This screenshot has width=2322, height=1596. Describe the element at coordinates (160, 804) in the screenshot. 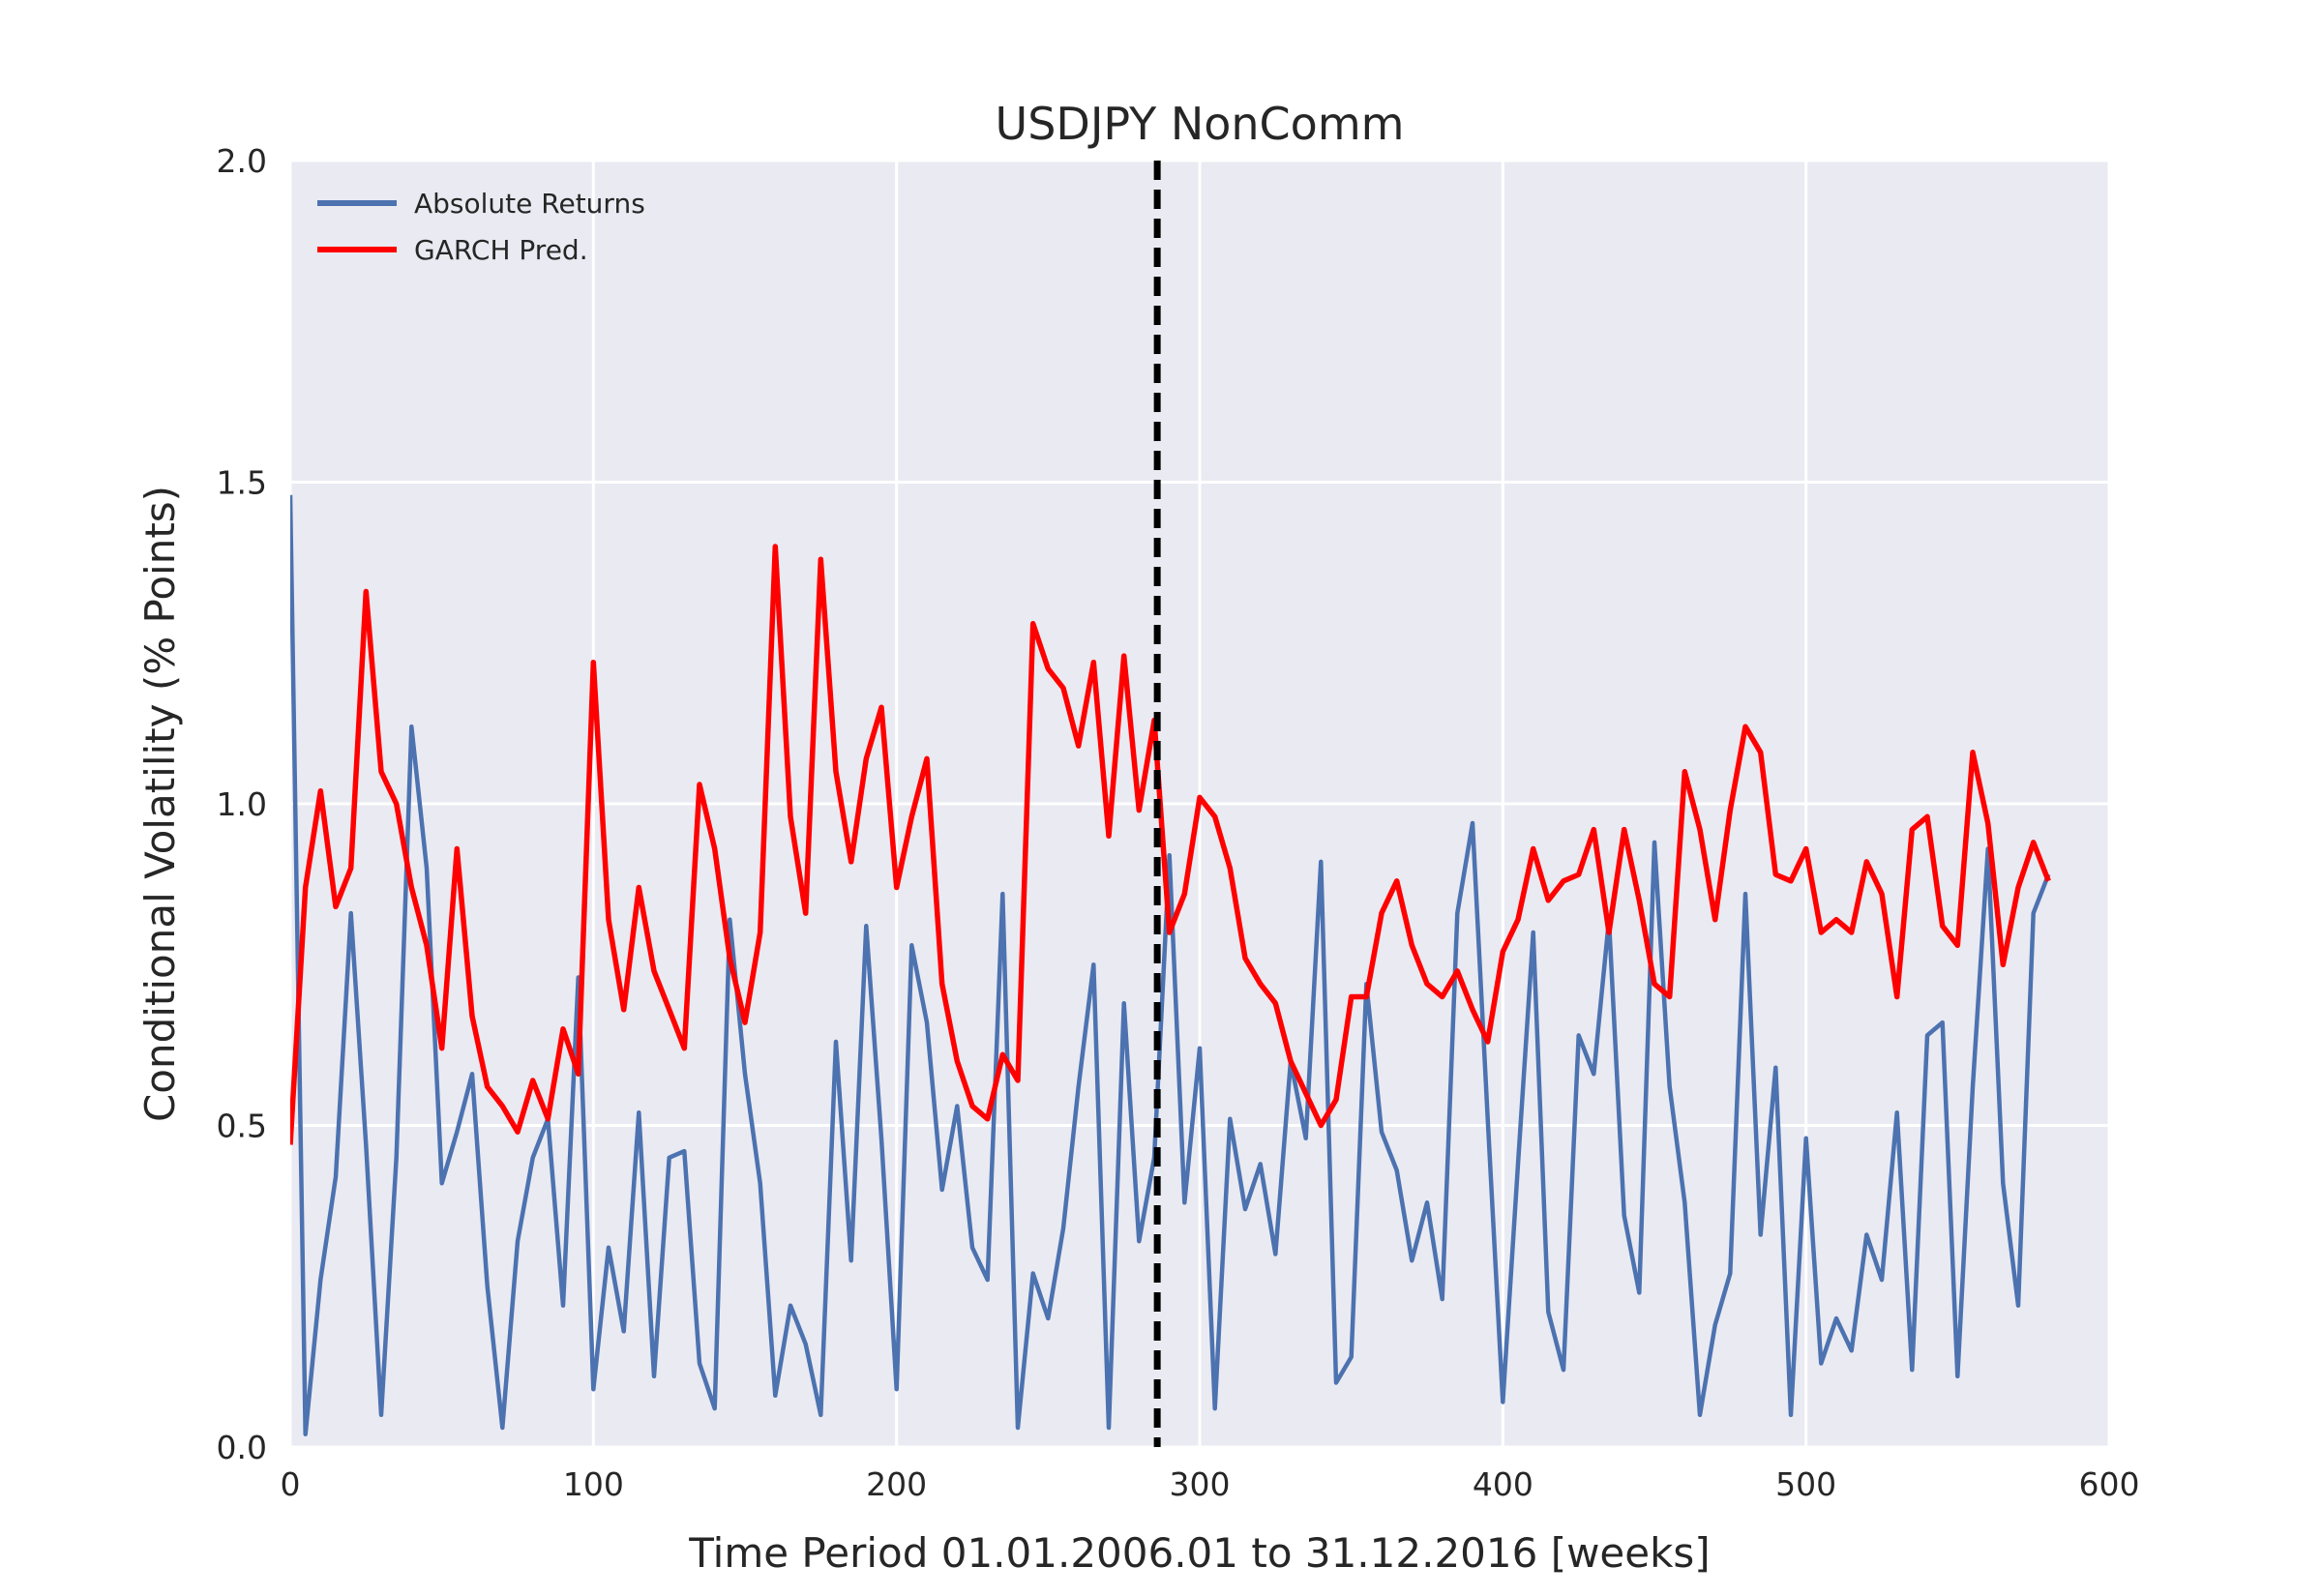

I see `y-axis-label: Conditional Volatility (% Points)` at that location.